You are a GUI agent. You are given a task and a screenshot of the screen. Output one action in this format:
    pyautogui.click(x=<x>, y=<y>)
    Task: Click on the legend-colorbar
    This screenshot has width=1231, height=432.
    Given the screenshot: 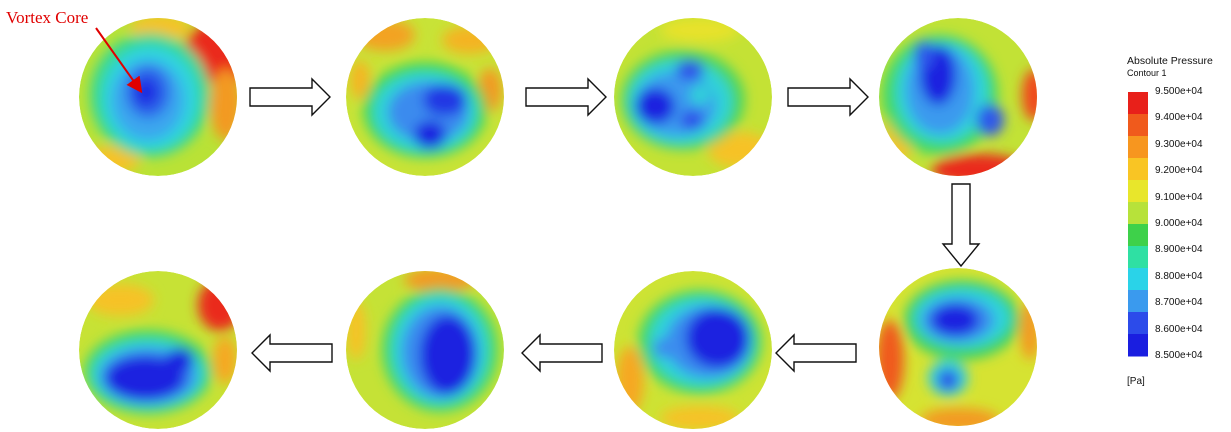 What is the action you would take?
    pyautogui.click(x=1138, y=224)
    